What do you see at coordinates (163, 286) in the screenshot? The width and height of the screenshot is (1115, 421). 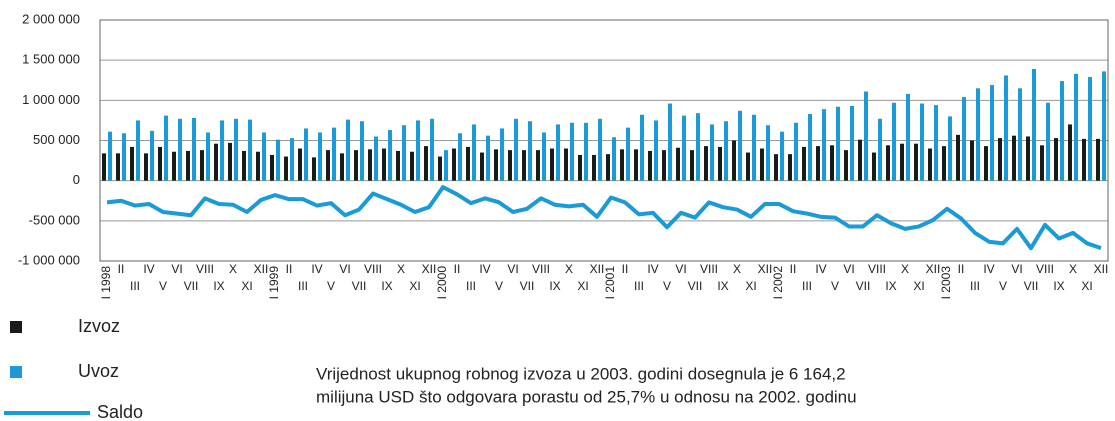 I see `x-tick-label: V` at bounding box center [163, 286].